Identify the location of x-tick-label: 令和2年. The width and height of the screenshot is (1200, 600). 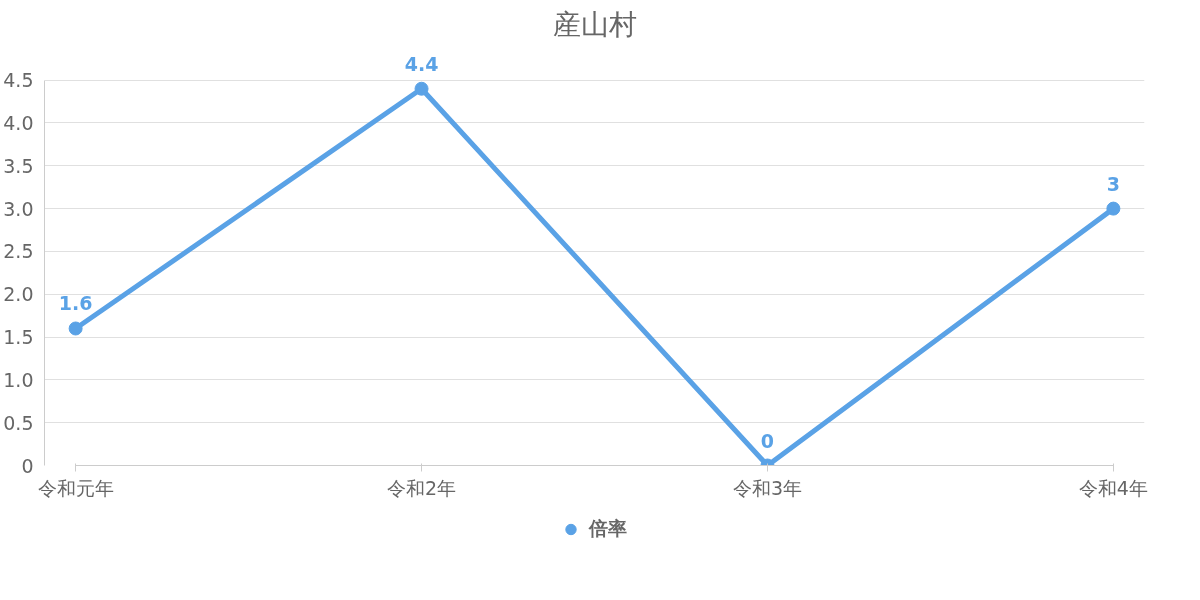
(422, 487).